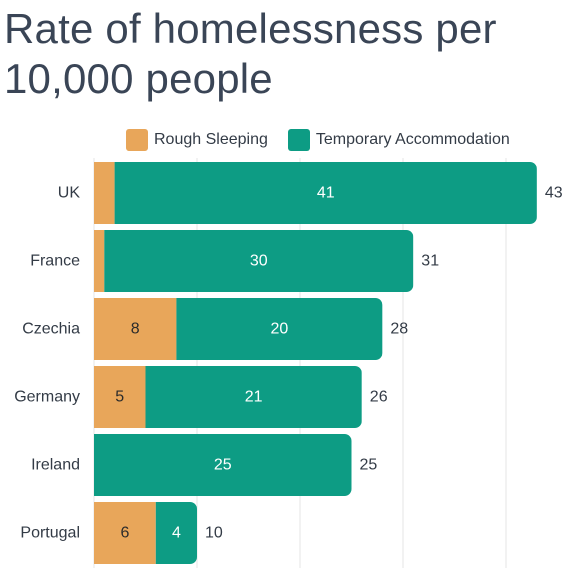 The image size is (568, 568). I want to click on category-label-uk: UK, so click(69, 193).